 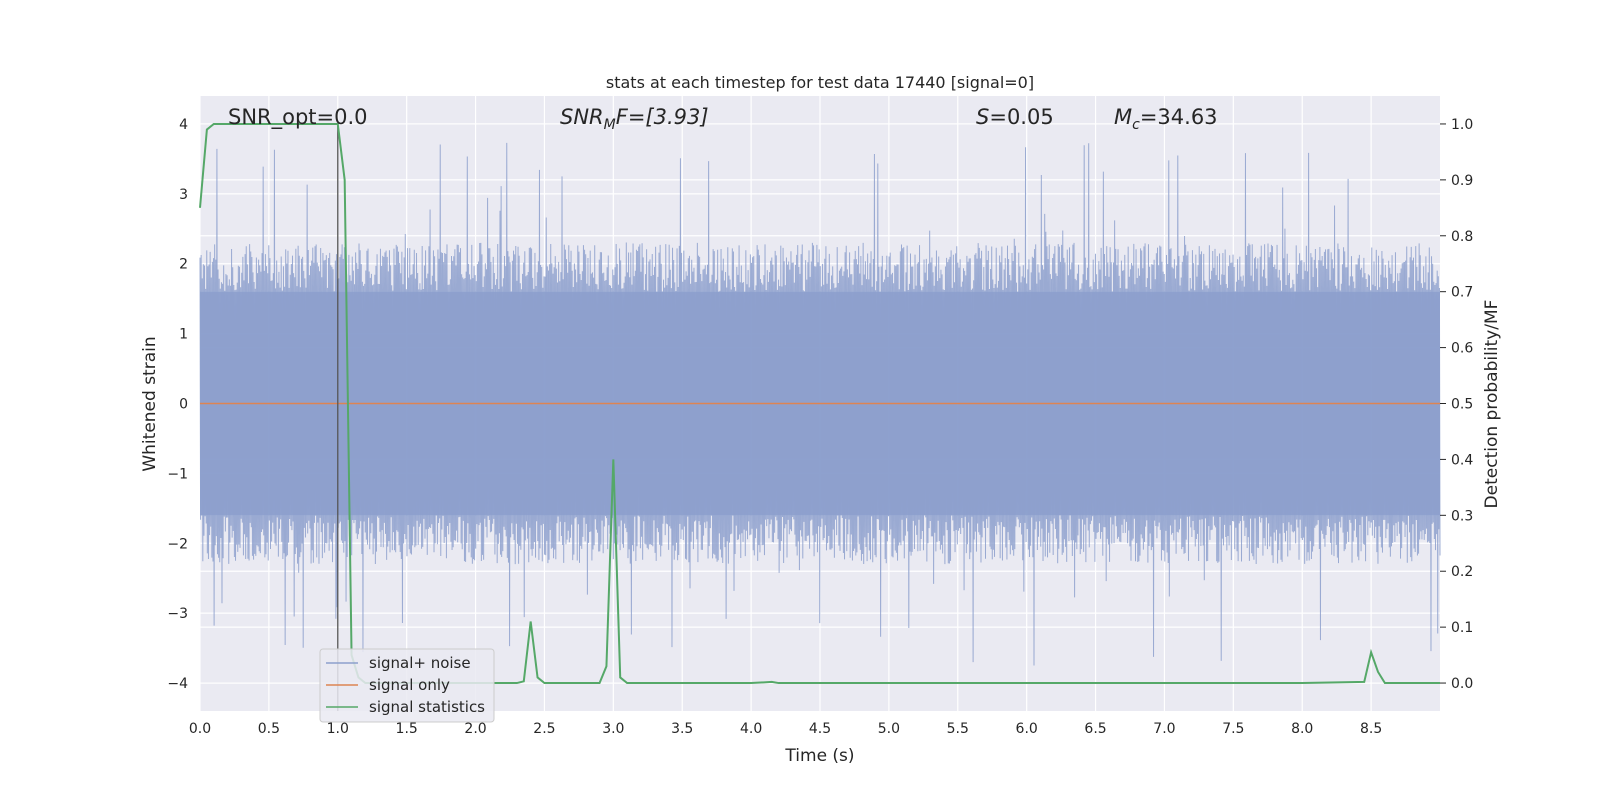 I want to click on annotation-s: S=0.05, so click(x=1015, y=117).